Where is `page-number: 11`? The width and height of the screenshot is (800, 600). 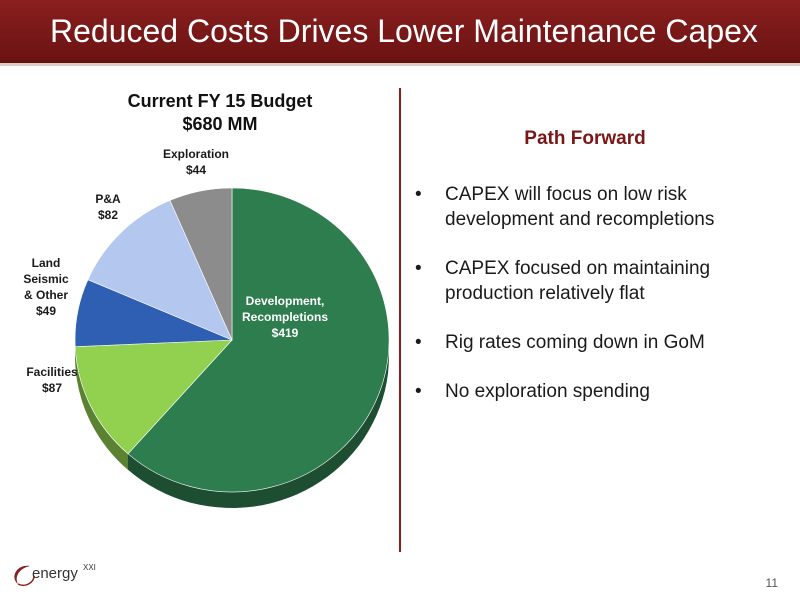 page-number: 11 is located at coordinates (771, 583).